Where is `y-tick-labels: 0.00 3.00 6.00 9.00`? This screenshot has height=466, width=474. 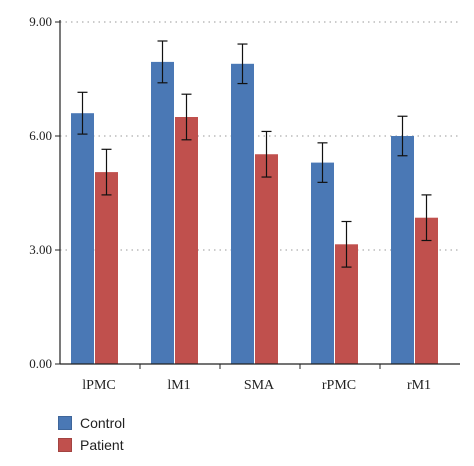 y-tick-labels: 0.00 3.00 6.00 9.00 is located at coordinates (40, 192).